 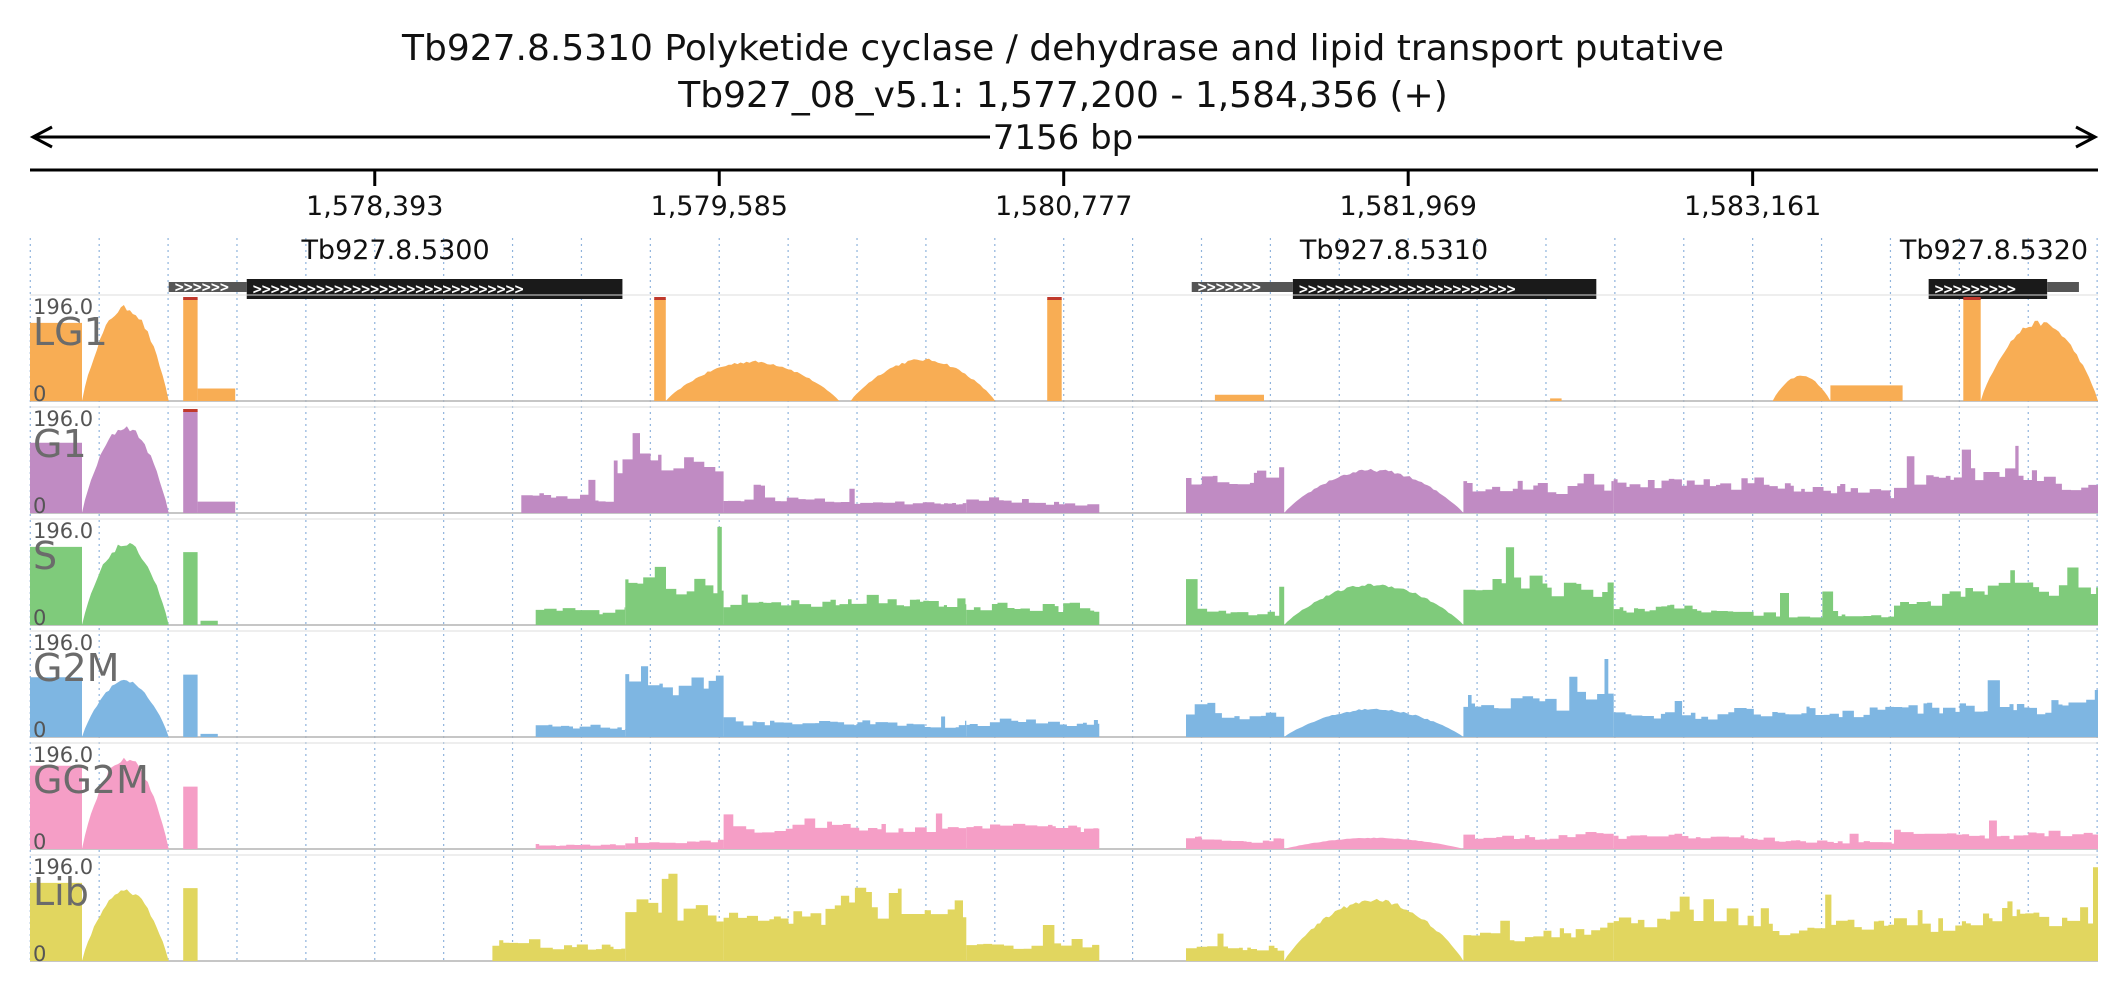 What do you see at coordinates (1975, 289) in the screenshot?
I see `strand-arrows: >>>>>>>>>` at bounding box center [1975, 289].